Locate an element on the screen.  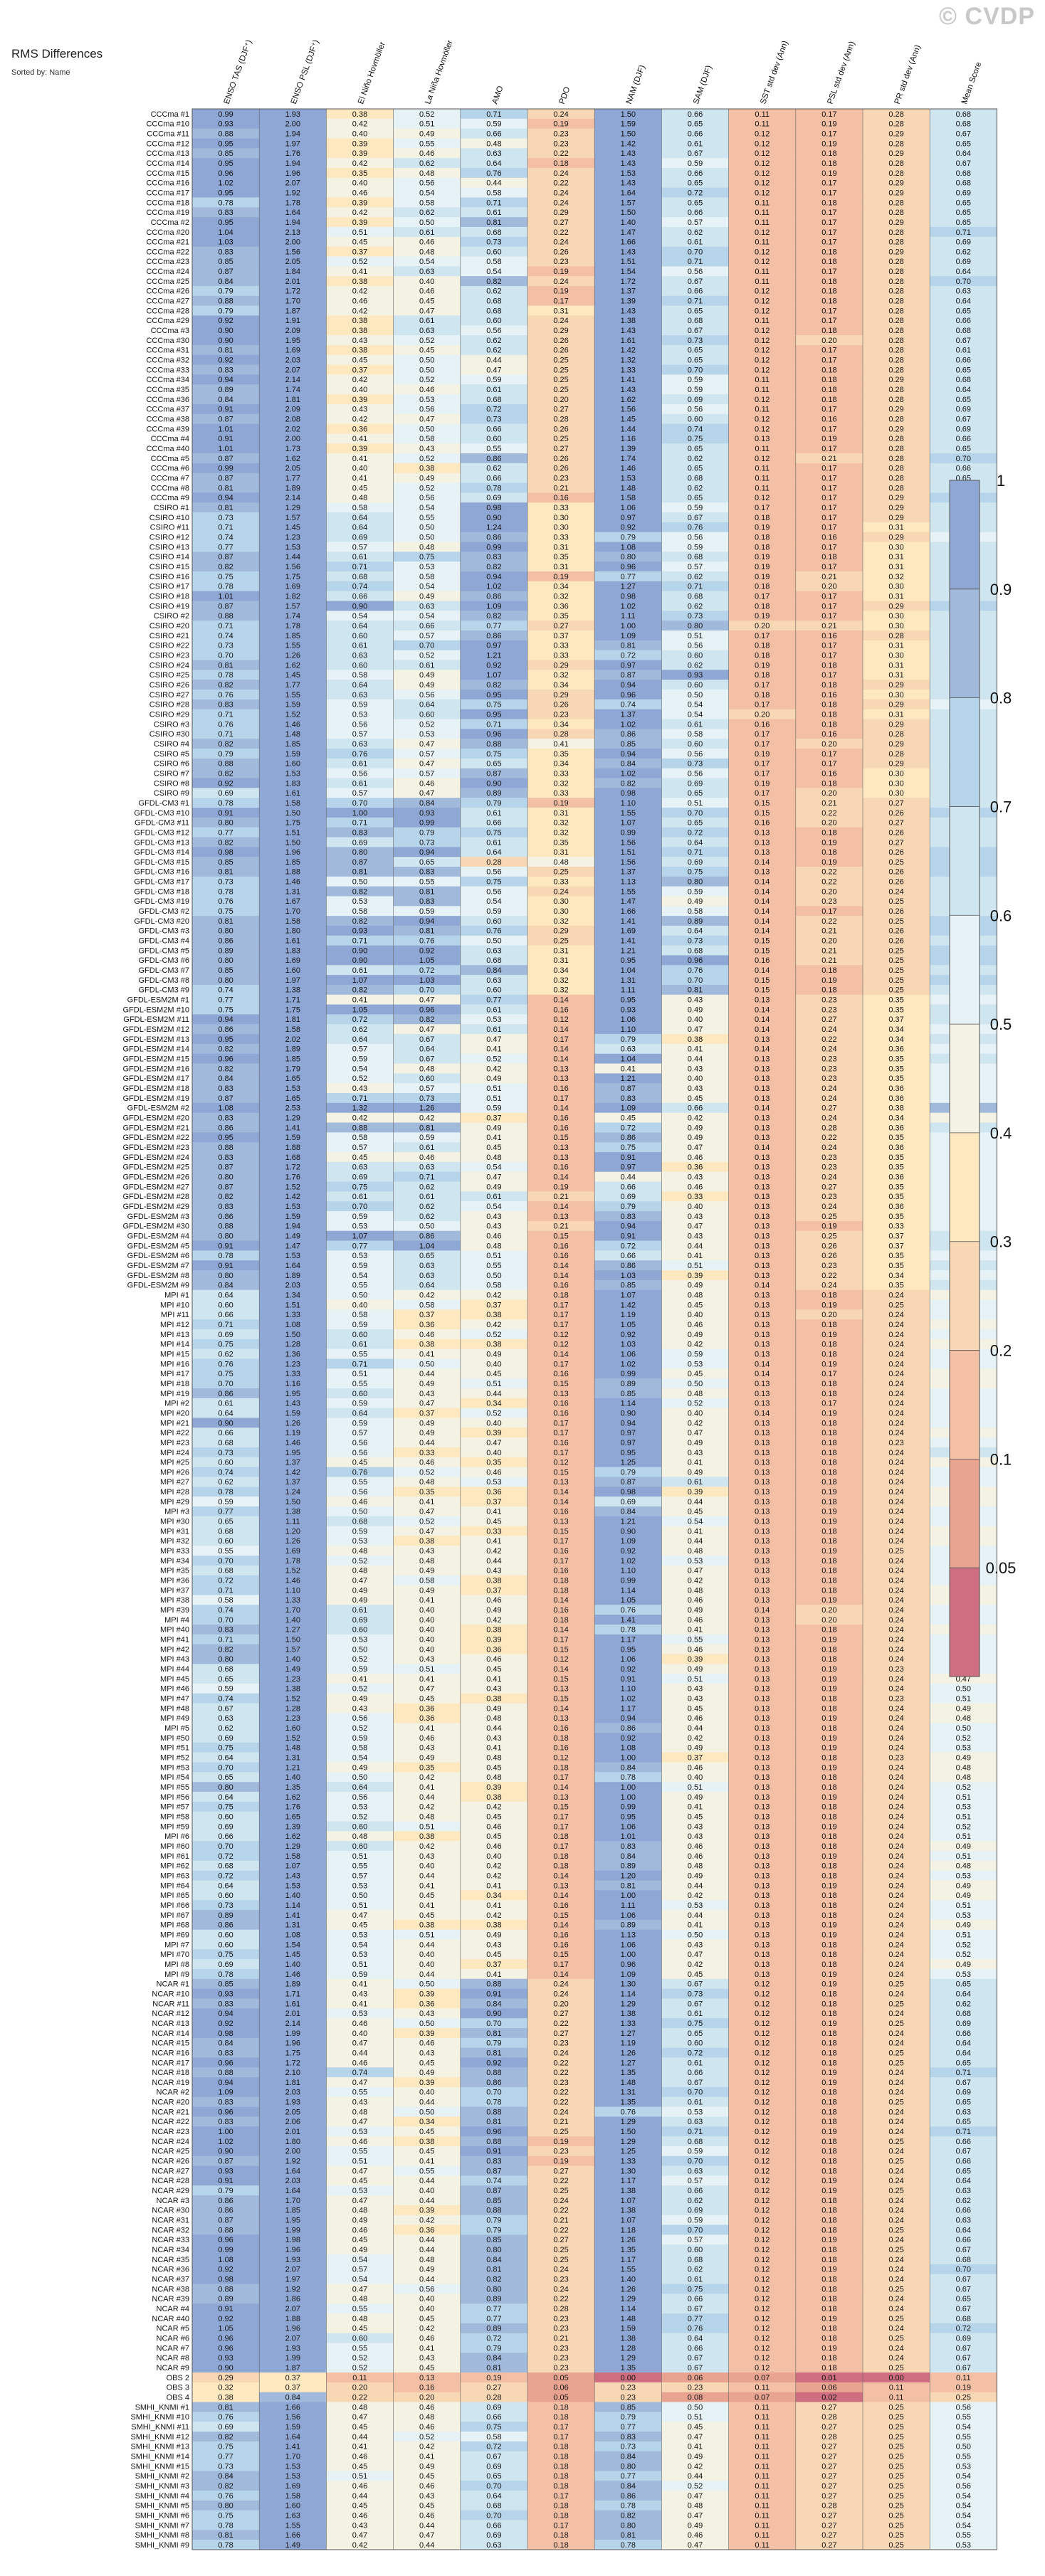
cell-value: 0.14 is located at coordinates (762, 971).